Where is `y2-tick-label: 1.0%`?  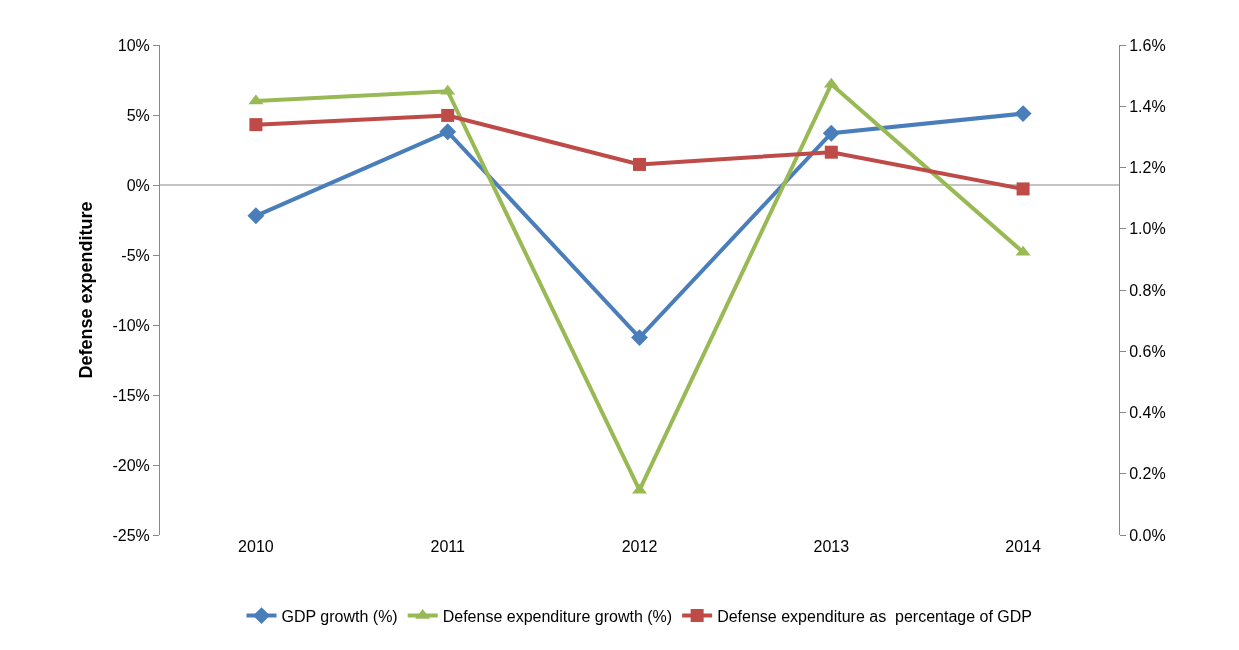
y2-tick-label: 1.0% is located at coordinates (1147, 229).